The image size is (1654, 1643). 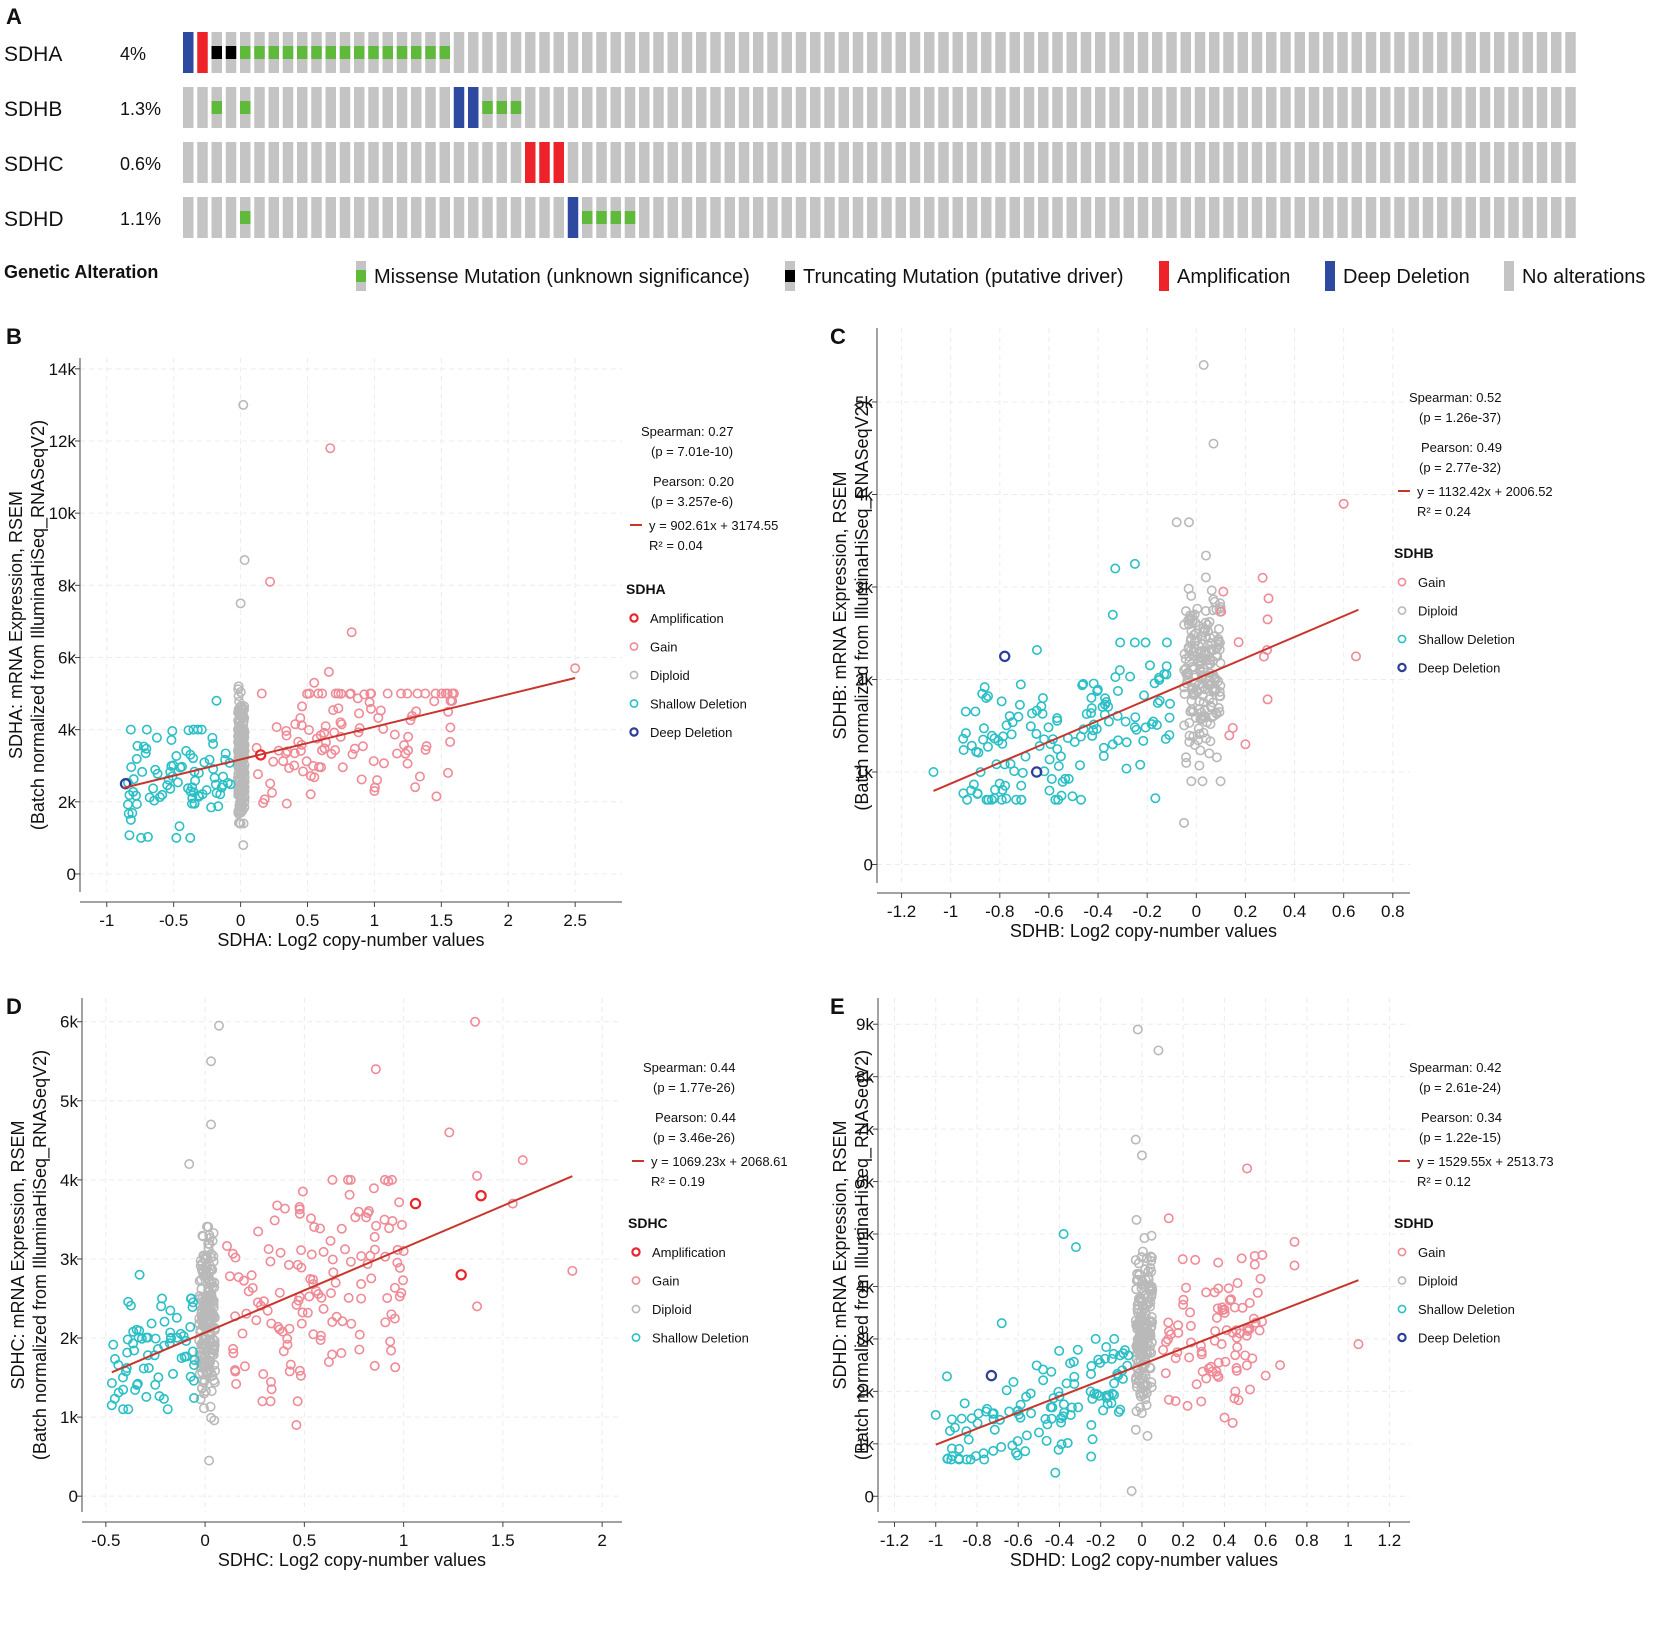 I want to click on legend-mark, so click(x=790, y=276).